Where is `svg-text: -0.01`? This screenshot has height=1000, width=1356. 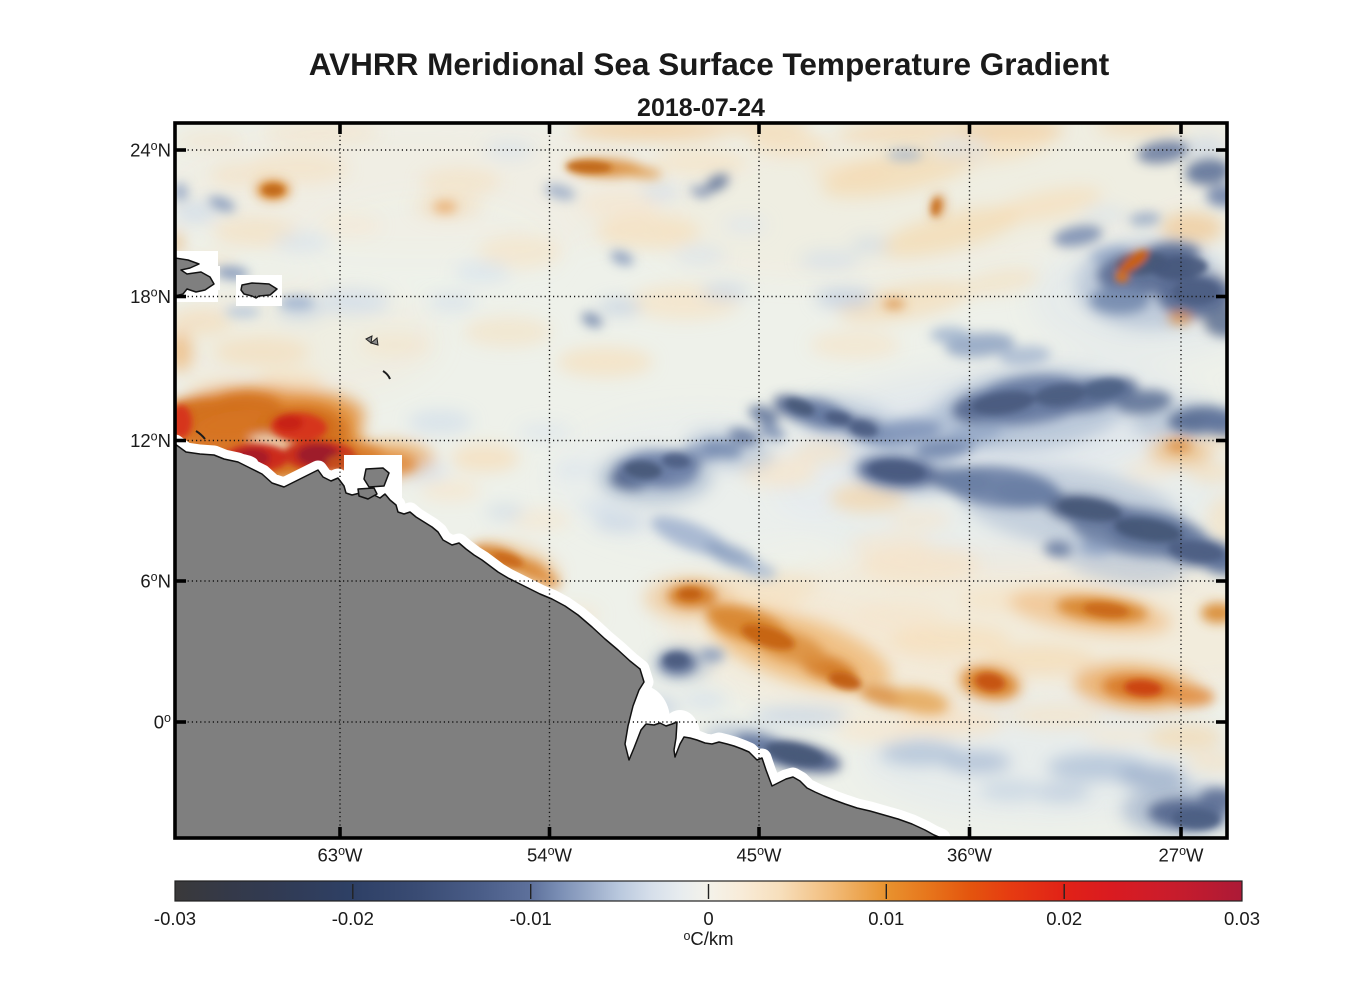
svg-text: -0.01 is located at coordinates (531, 918).